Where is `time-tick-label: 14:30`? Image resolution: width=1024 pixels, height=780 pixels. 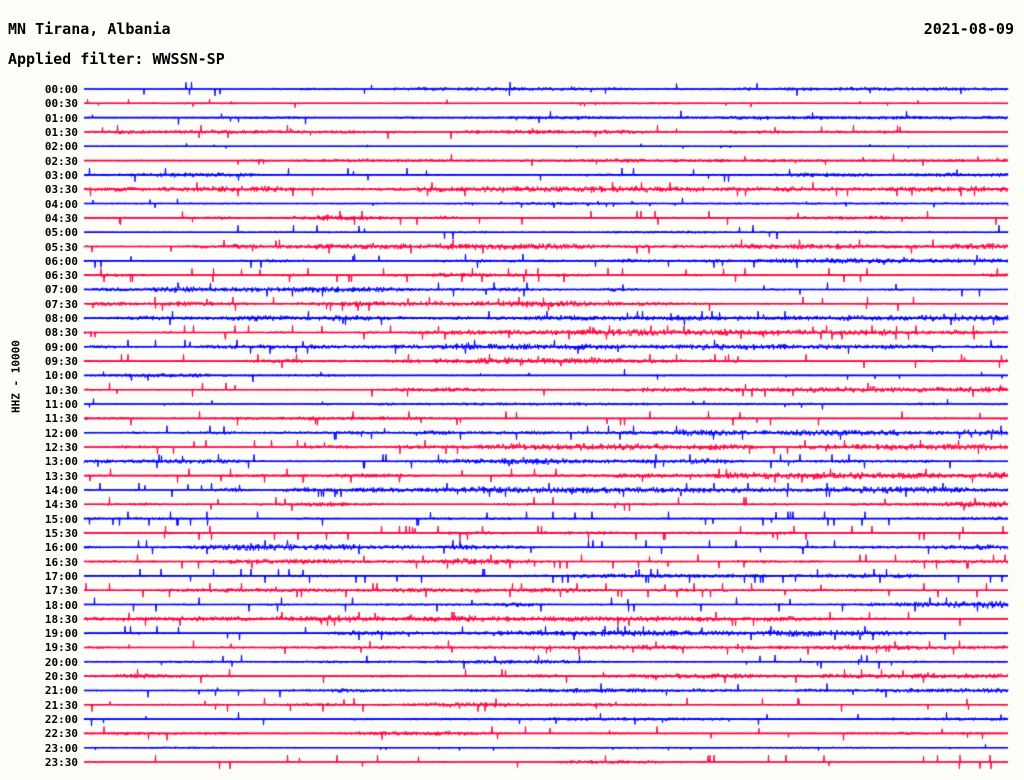 time-tick-label: 14:30 is located at coordinates (61, 505).